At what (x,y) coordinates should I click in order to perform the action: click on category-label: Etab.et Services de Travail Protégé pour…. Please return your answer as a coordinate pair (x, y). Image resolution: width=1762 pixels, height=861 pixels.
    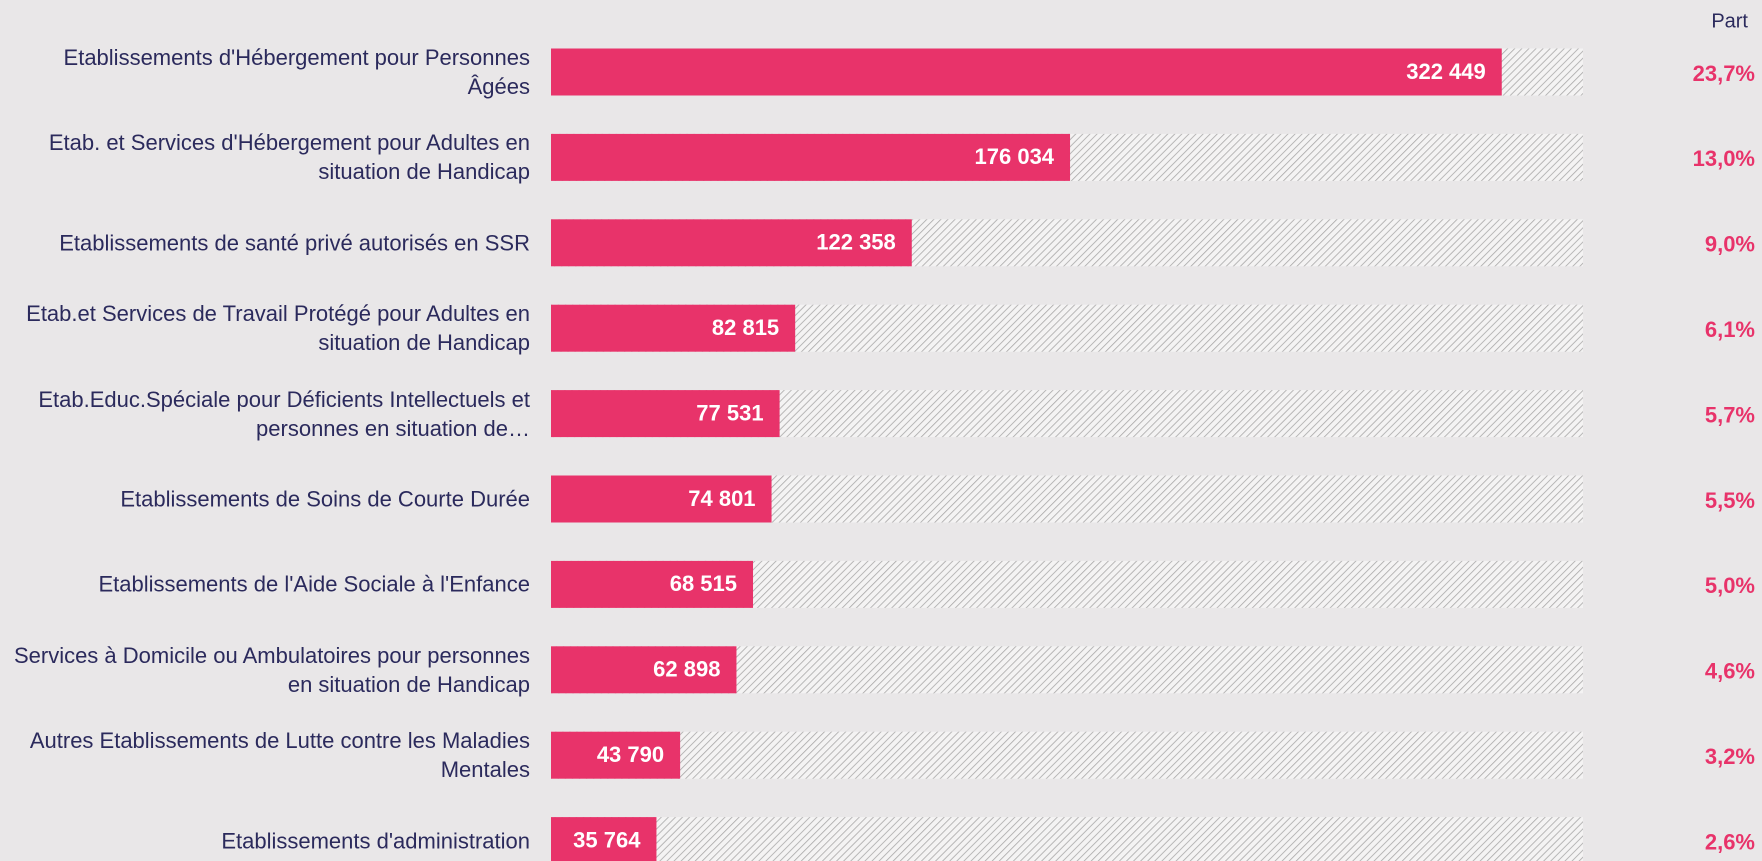
    Looking at the image, I should click on (278, 328).